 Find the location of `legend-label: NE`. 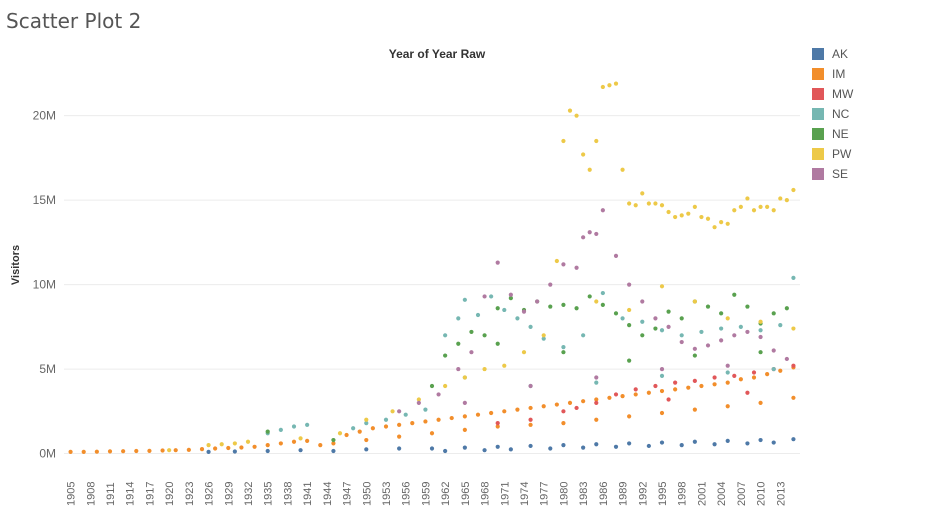

legend-label: NE is located at coordinates (840, 134).